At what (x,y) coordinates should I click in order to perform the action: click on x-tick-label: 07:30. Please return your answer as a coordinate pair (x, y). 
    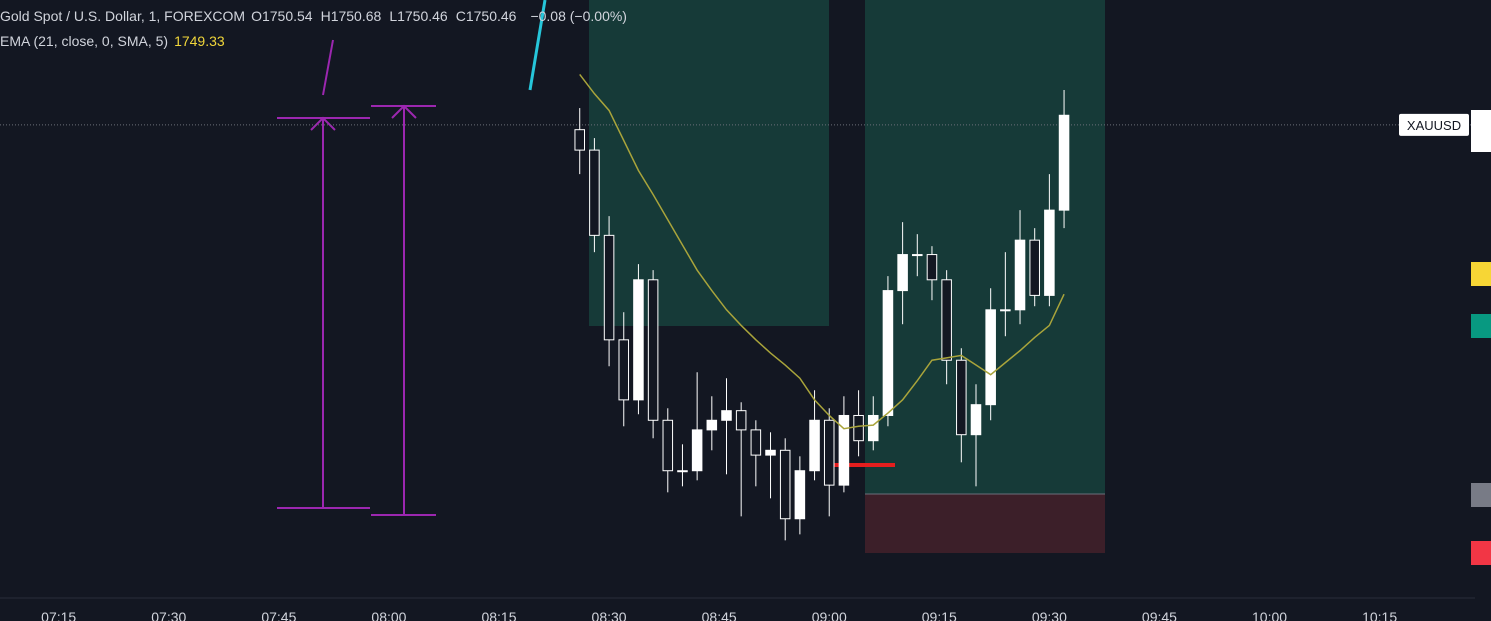
    Looking at the image, I should click on (168, 615).